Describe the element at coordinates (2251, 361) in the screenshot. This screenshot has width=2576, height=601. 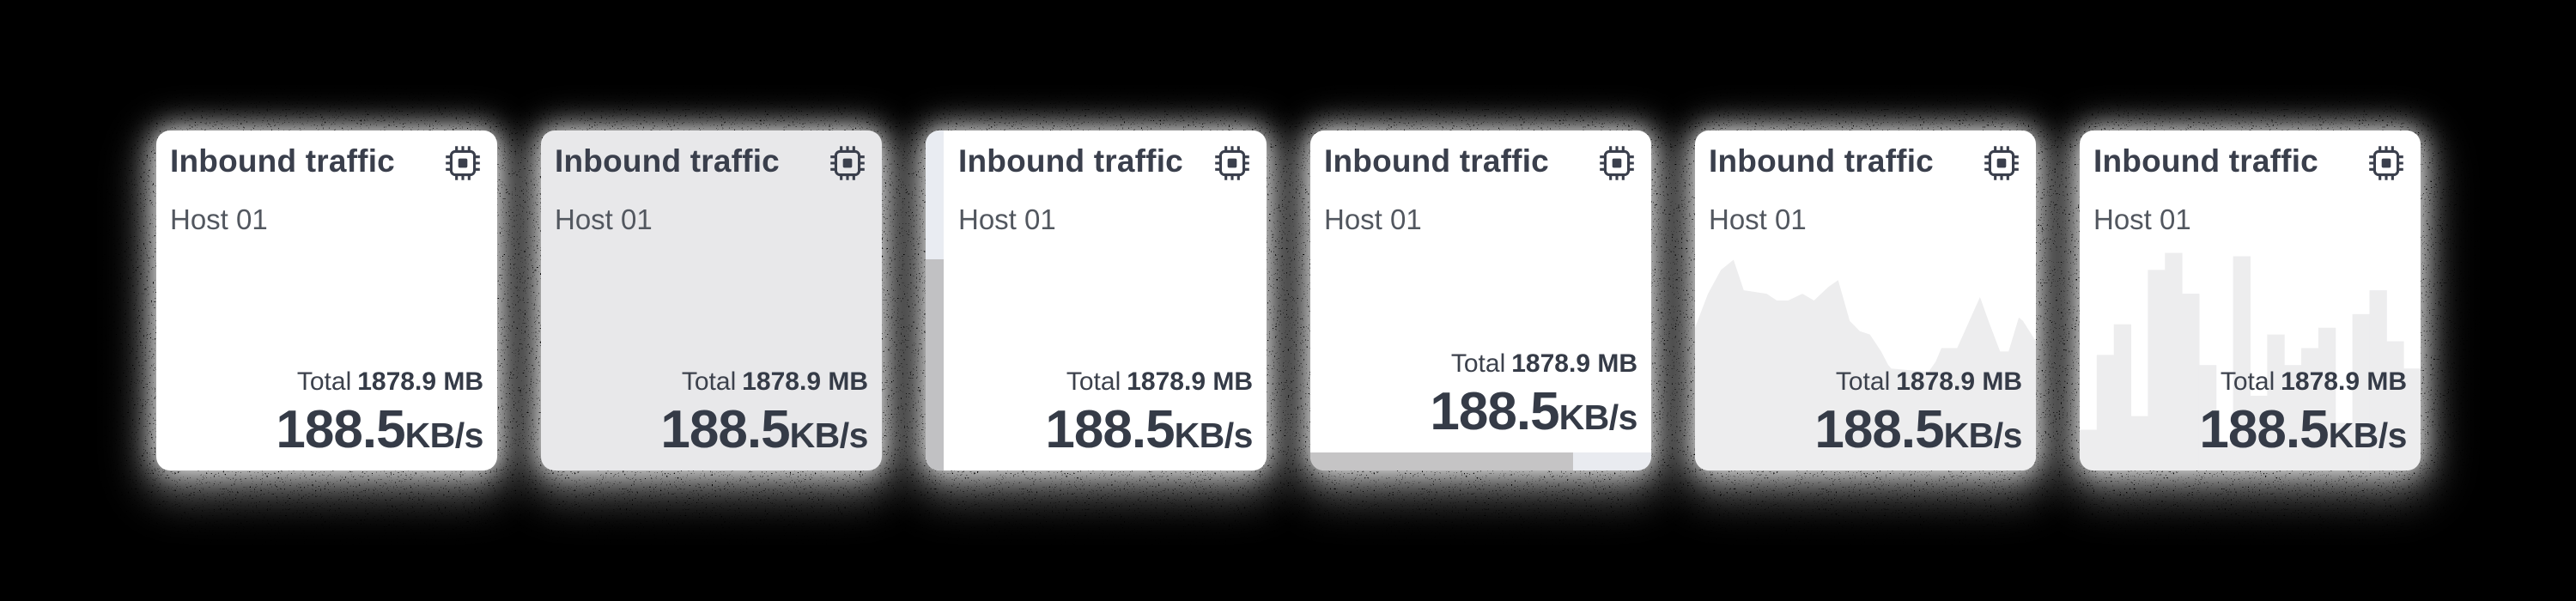
I see `bar-sparkline` at that location.